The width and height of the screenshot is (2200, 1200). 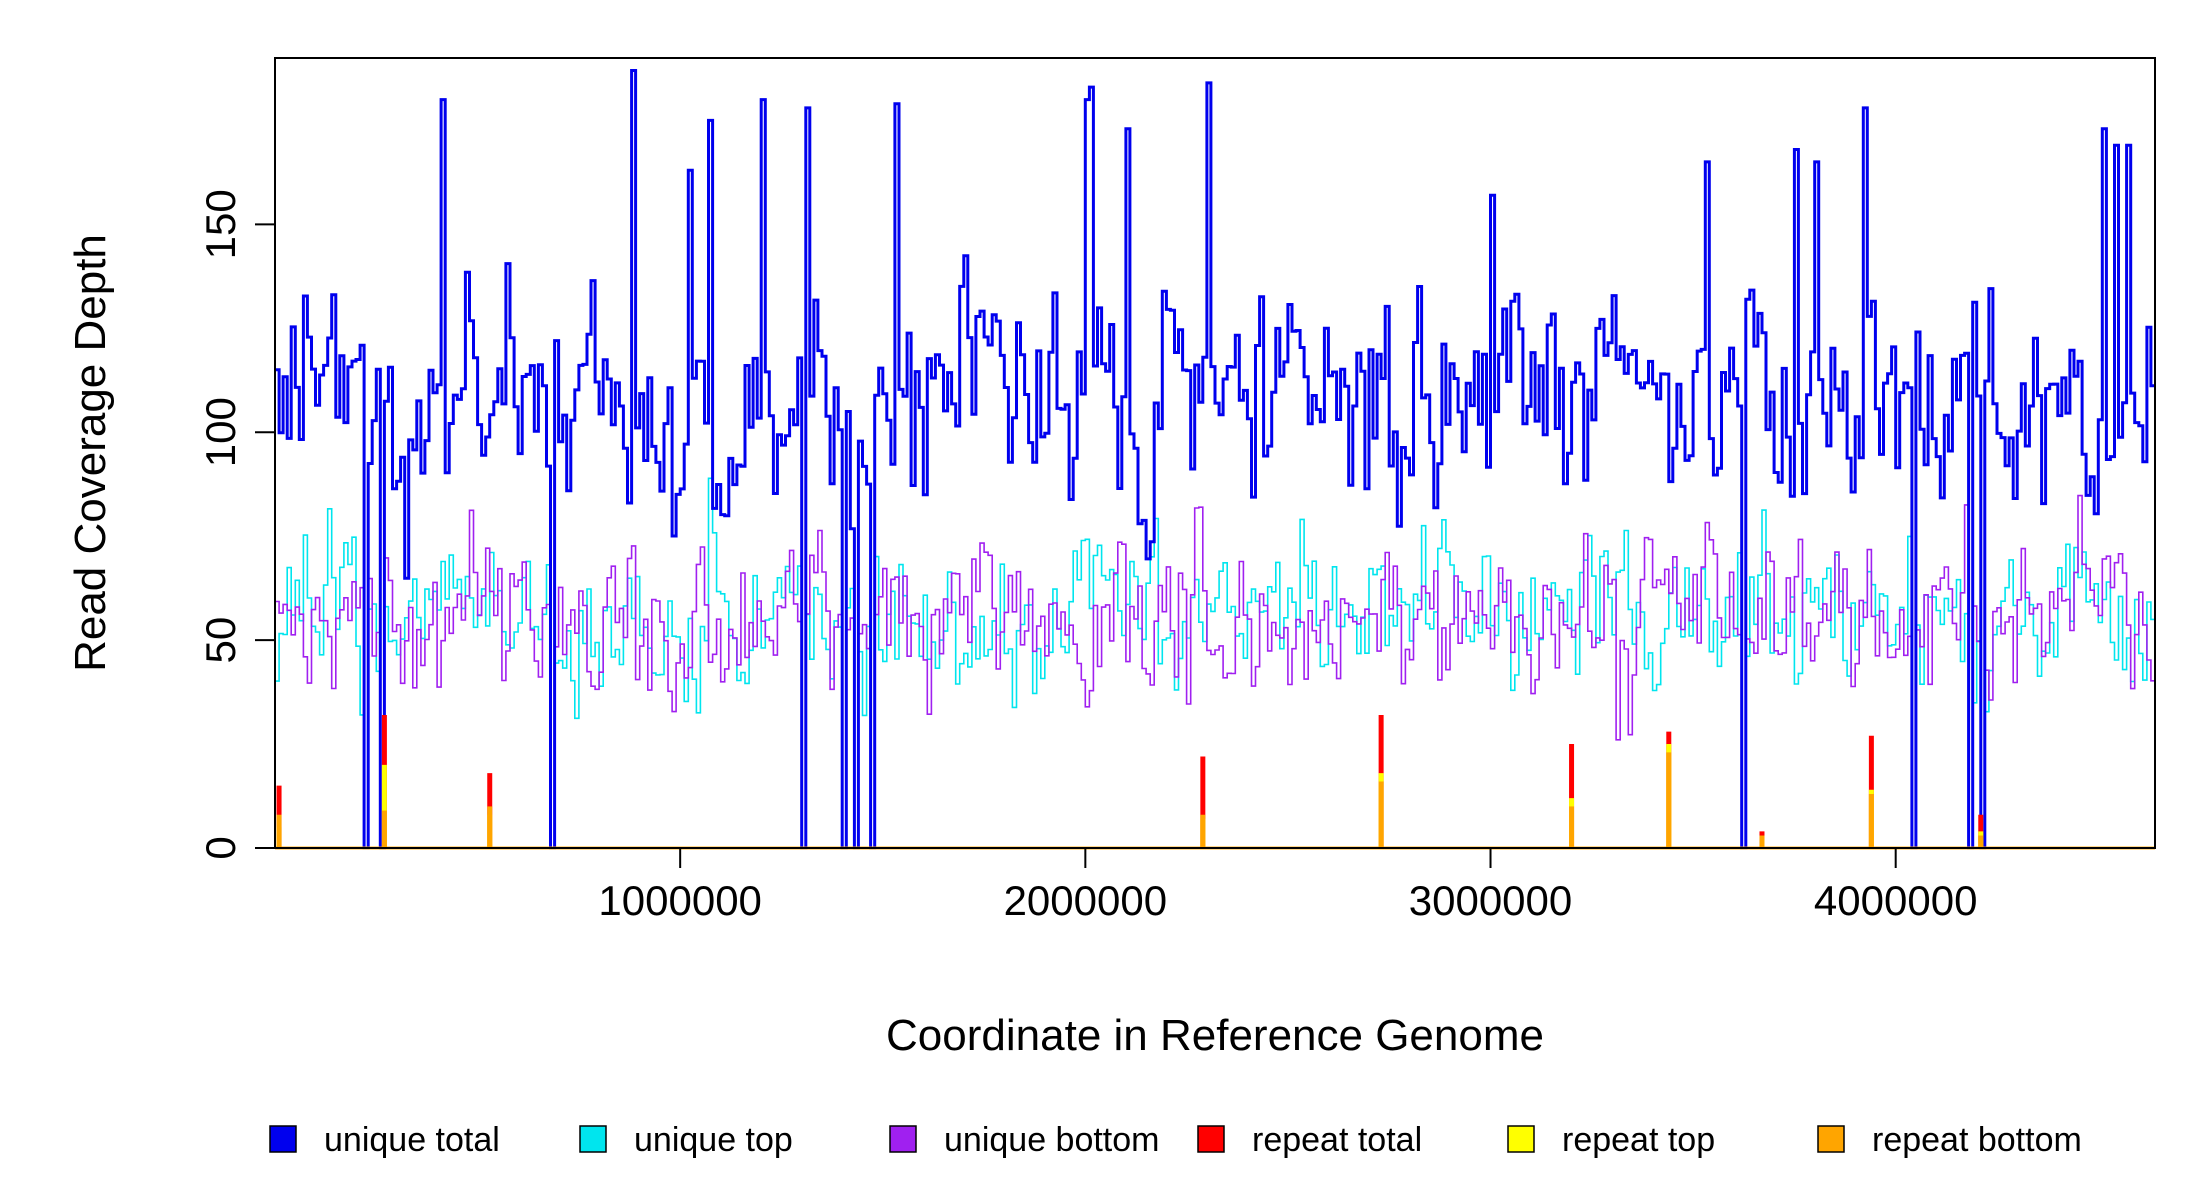 I want to click on y-tick-label-1: 50, so click(x=220, y=640).